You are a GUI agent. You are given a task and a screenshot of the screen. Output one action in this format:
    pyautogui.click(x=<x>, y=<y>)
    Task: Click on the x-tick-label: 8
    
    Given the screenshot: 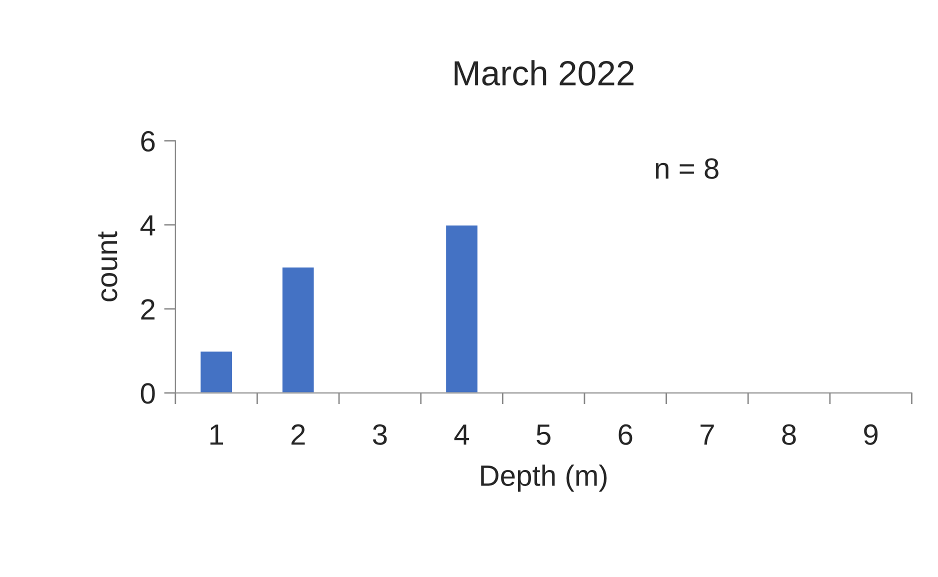 What is the action you would take?
    pyautogui.click(x=789, y=434)
    